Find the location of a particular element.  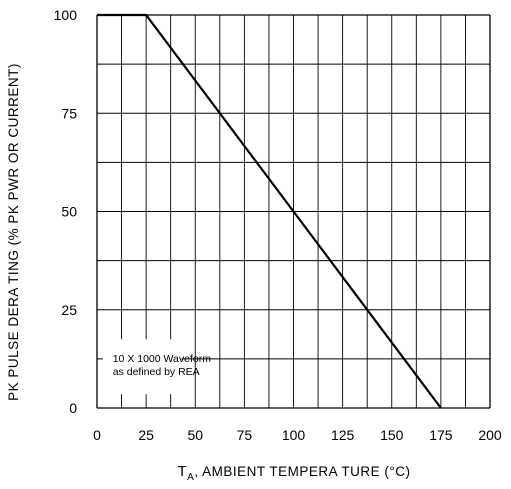

annotation-line: 10 X 1000 Waveform is located at coordinates (162, 359).